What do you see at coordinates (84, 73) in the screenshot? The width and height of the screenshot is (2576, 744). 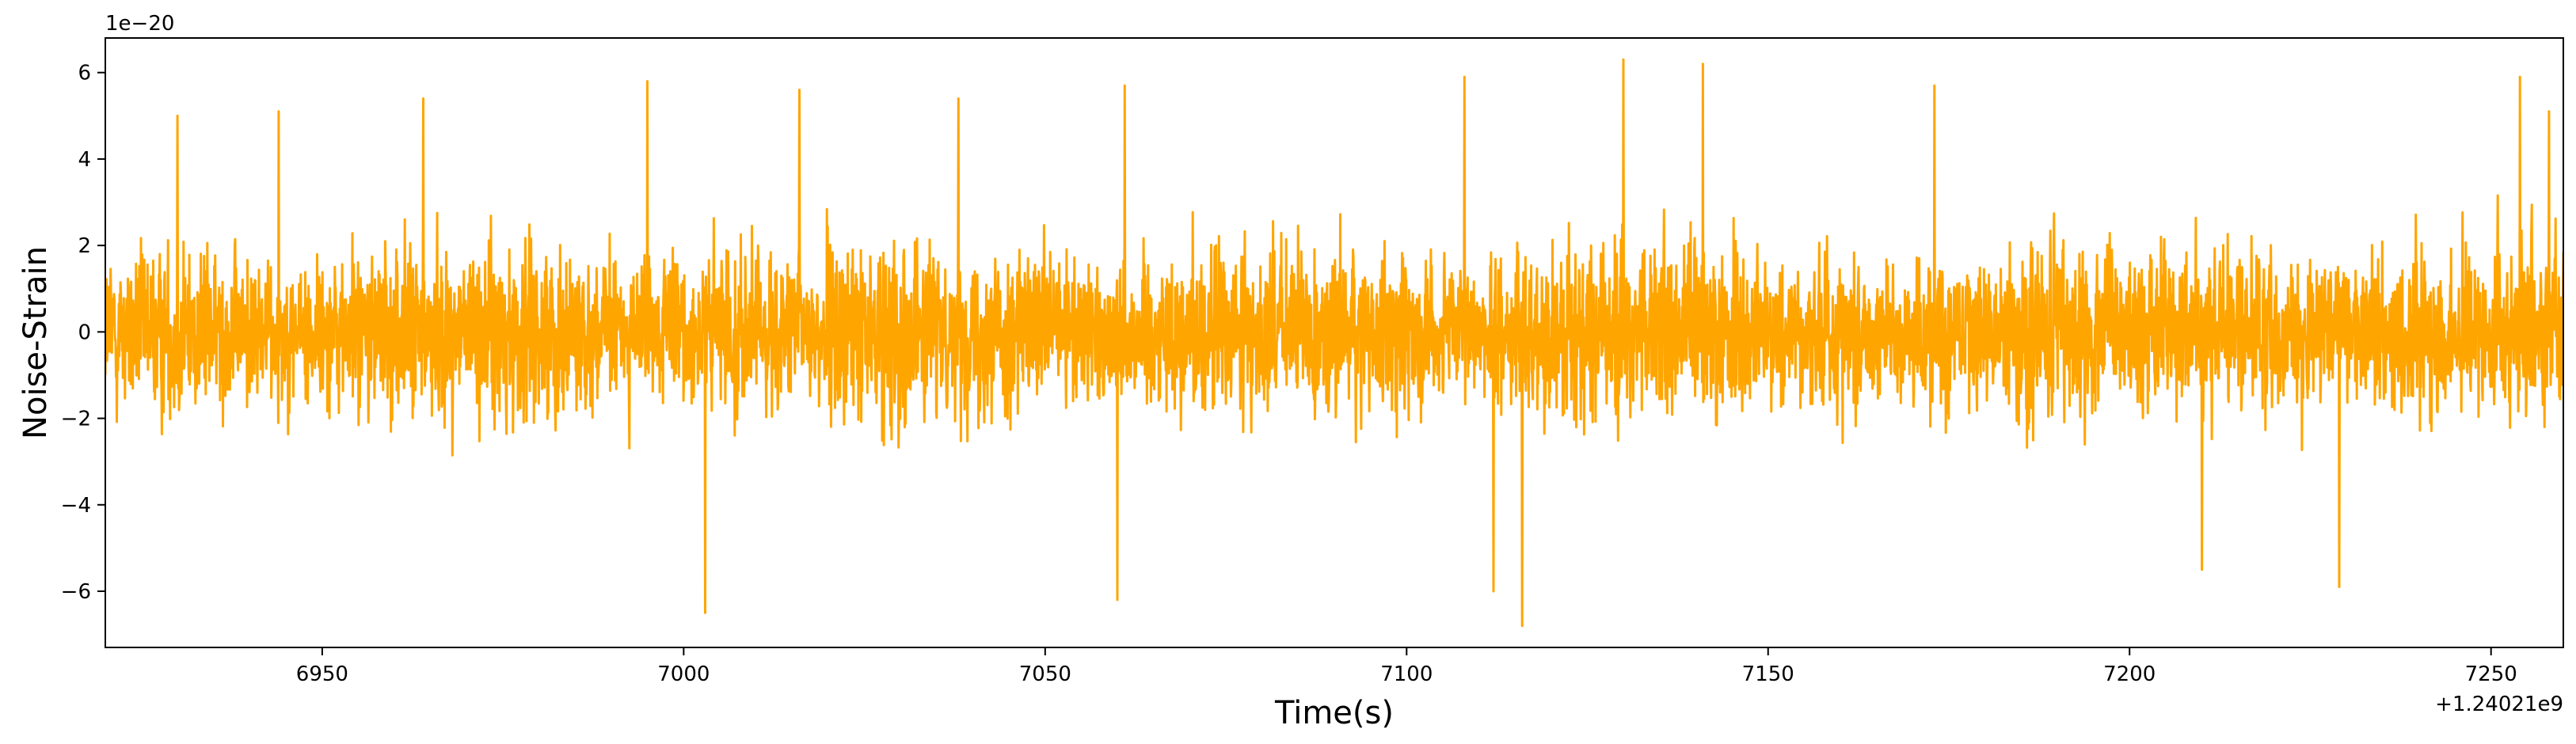 I see `y-tick-label: 6` at bounding box center [84, 73].